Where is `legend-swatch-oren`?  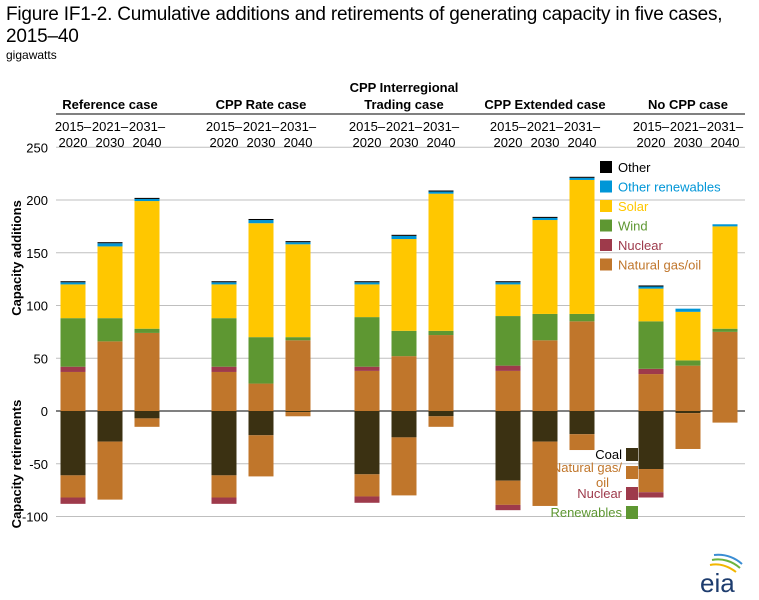 legend-swatch-oren is located at coordinates (606, 186).